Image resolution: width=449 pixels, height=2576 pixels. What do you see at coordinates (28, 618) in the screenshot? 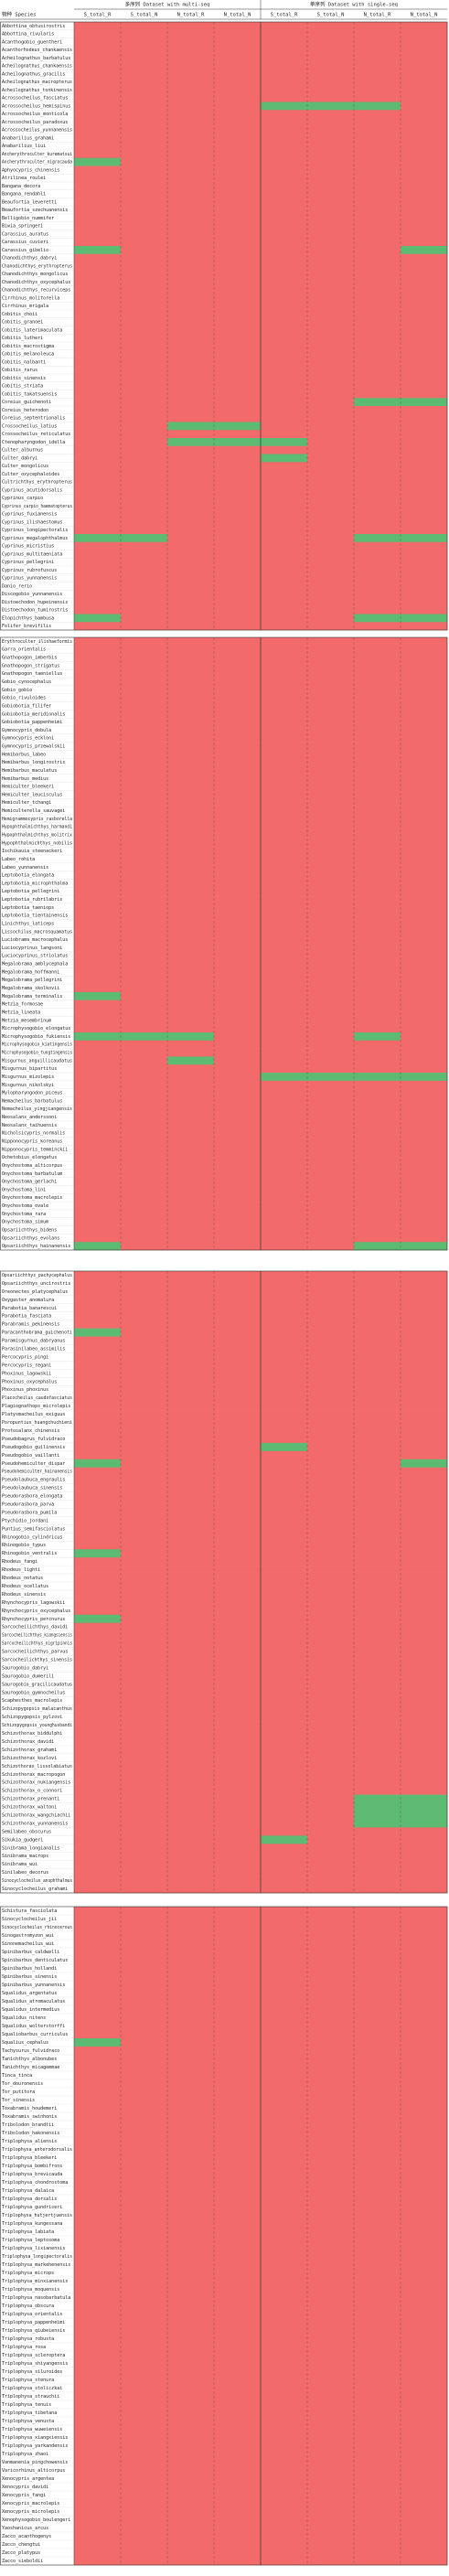
I see `species-name: Elopichthys_bambusa` at bounding box center [28, 618].